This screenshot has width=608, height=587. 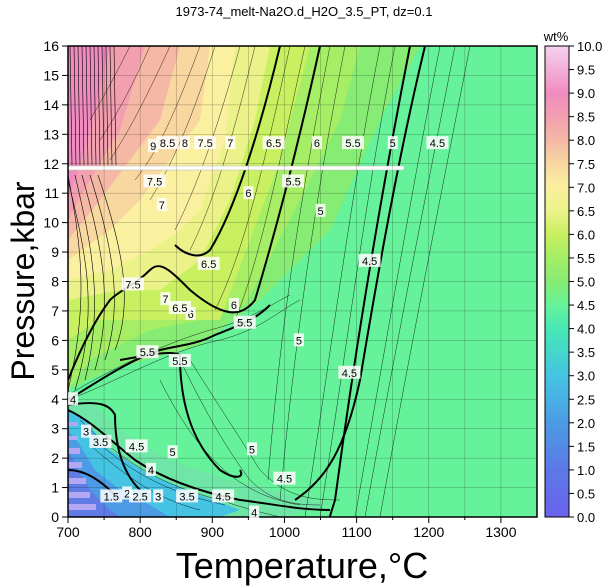 What do you see at coordinates (213, 532) in the screenshot?
I see `x-tick-label: 900` at bounding box center [213, 532].